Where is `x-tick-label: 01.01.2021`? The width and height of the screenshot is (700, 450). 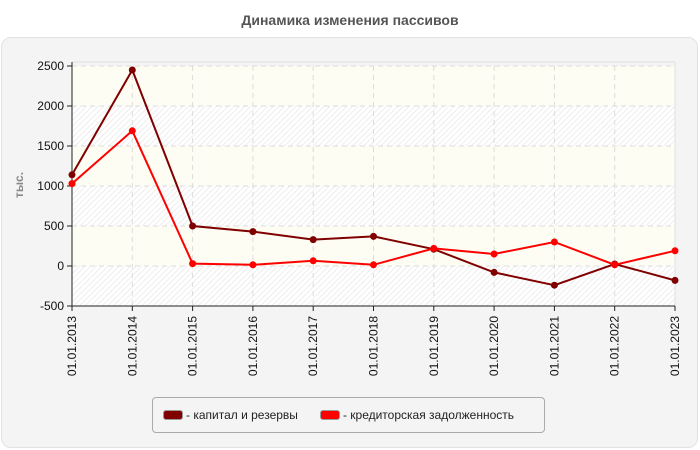 x-tick-label: 01.01.2021 is located at coordinates (554, 346).